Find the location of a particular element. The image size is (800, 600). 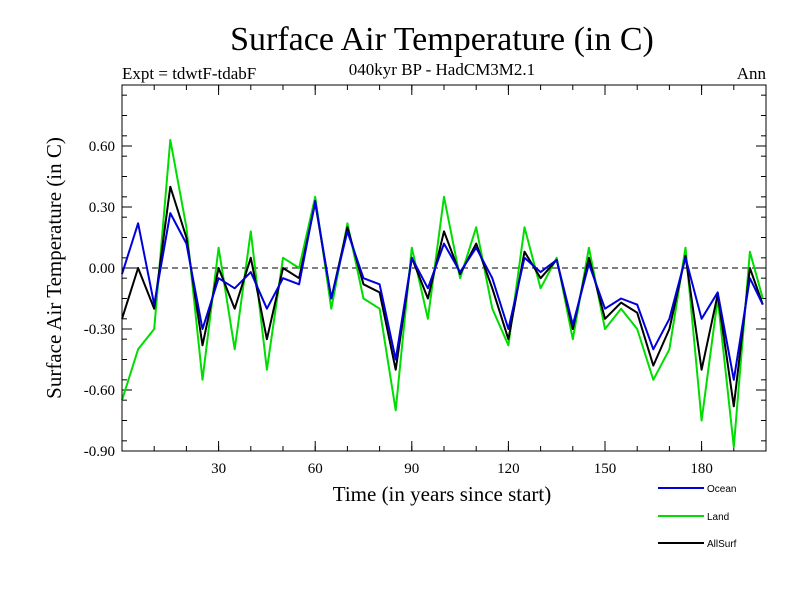

legend: Ocean Land AllSurf is located at coordinates (697, 517).